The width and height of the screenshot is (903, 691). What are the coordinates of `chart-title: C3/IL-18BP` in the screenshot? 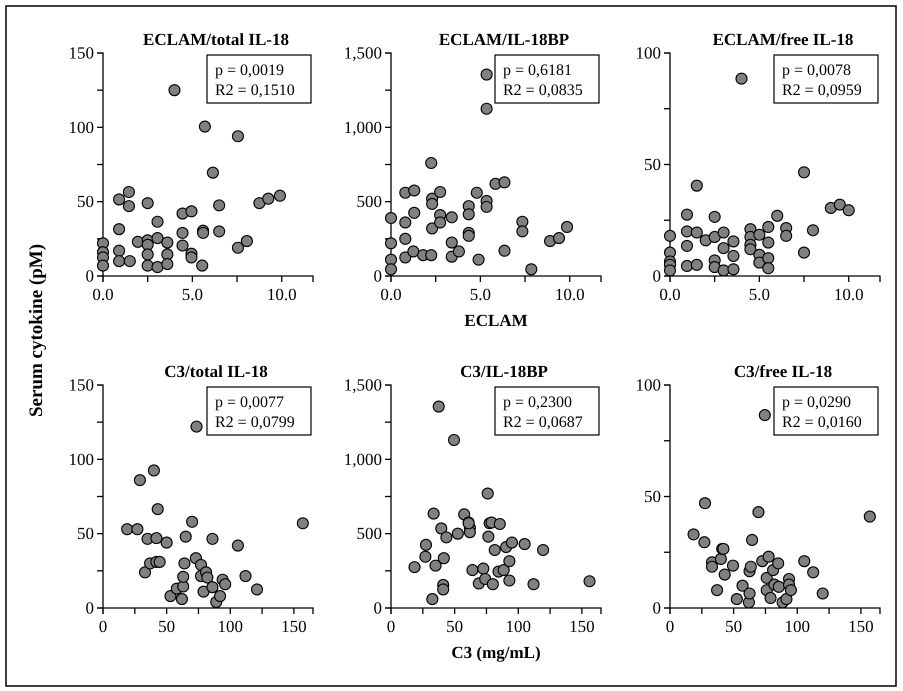 It's located at (504, 371).